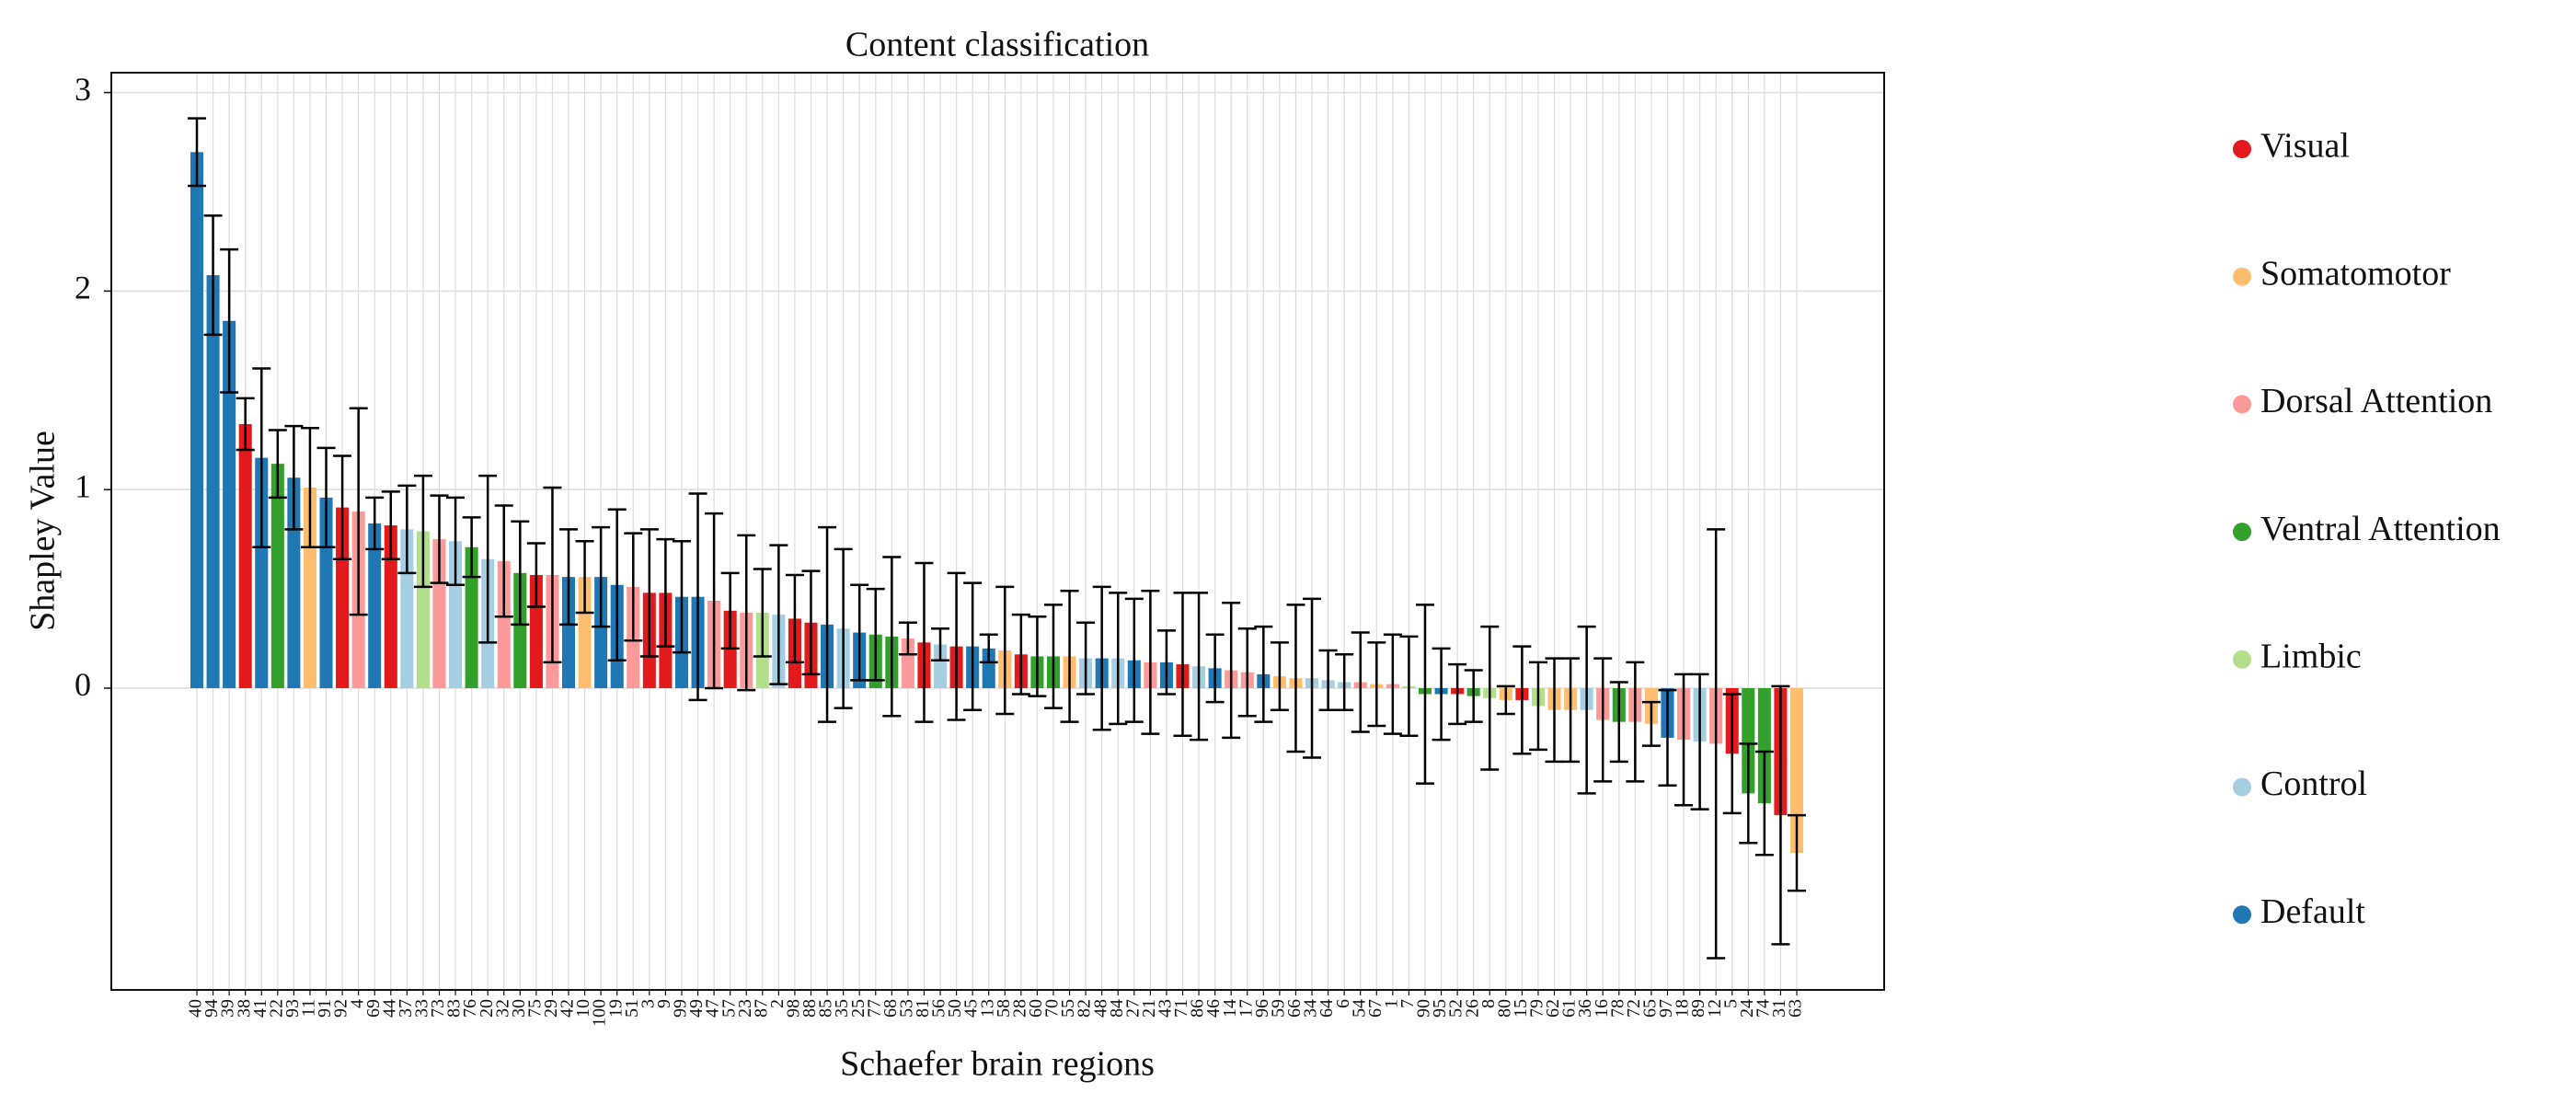 The height and width of the screenshot is (1104, 2576). What do you see at coordinates (1198, 1008) in the screenshot?
I see `x-tick-label: 86` at bounding box center [1198, 1008].